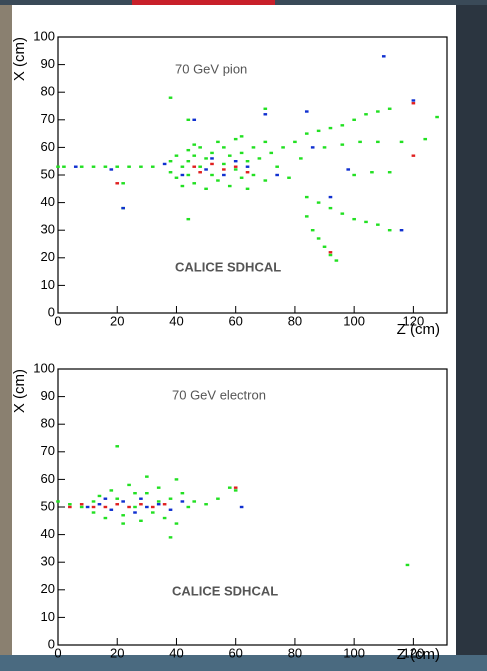  What do you see at coordinates (176, 320) in the screenshot?
I see `x-tick-label: 40` at bounding box center [176, 320].